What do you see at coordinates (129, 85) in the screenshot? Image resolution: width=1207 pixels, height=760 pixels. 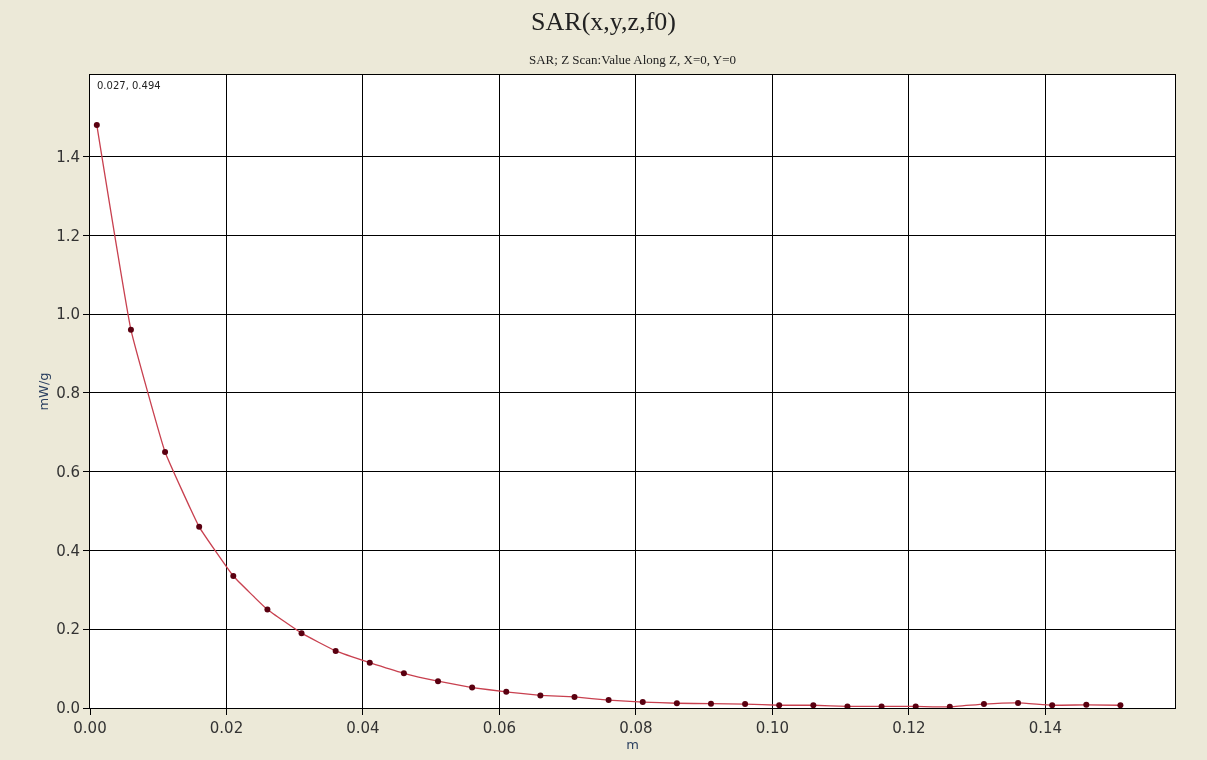 I see `annotation: 0.027, 0.494` at bounding box center [129, 85].